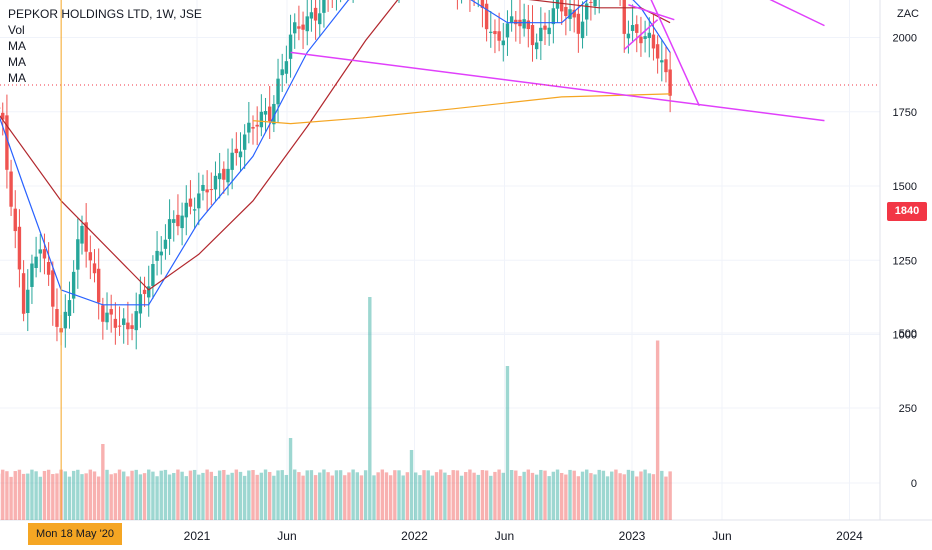 This screenshot has width=932, height=550. Describe the element at coordinates (905, 261) in the screenshot. I see `price-tick-label: 1250` at that location.